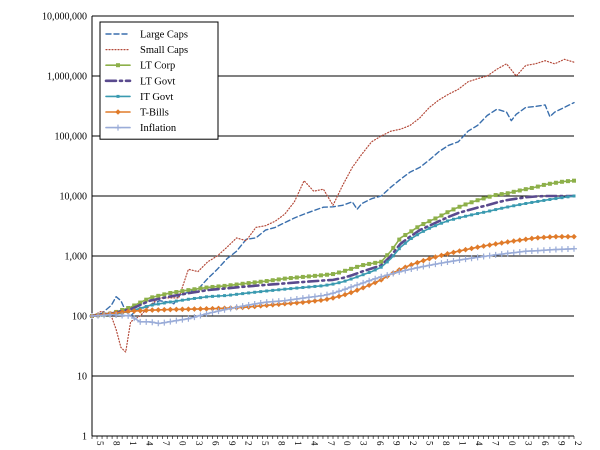 The height and width of the screenshot is (450, 600). Describe the element at coordinates (67, 77) in the screenshot. I see `y-tick-label: 1,000,000` at that location.